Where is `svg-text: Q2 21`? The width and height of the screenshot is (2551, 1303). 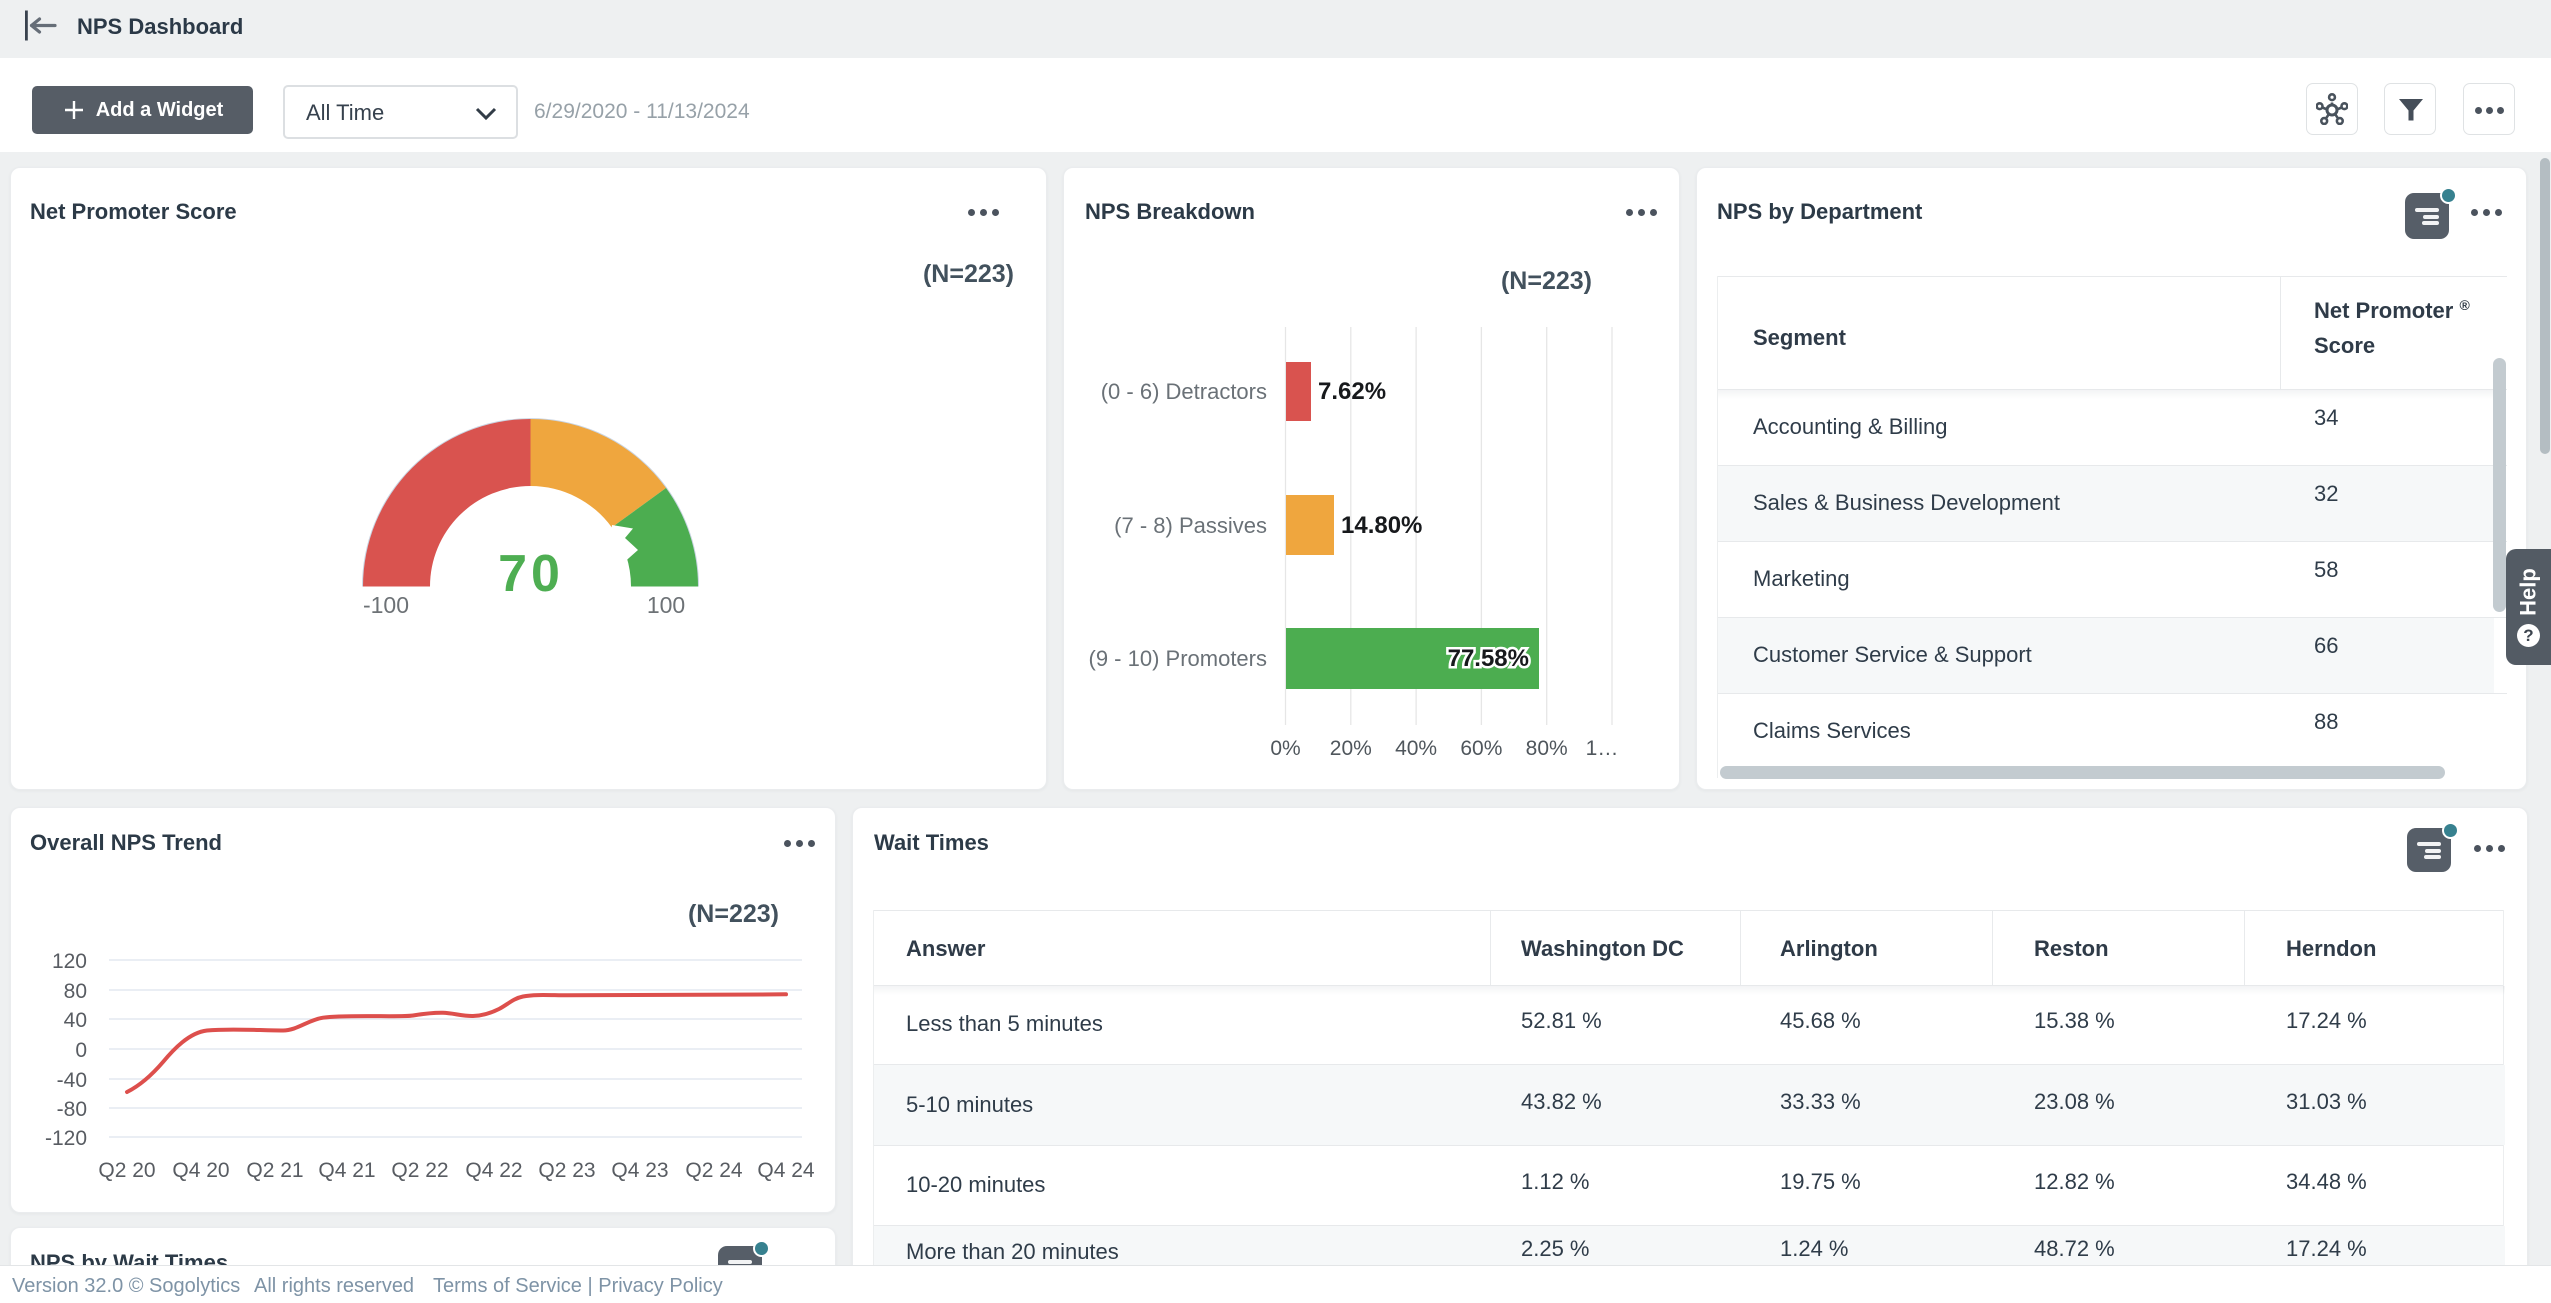
svg-text: Q2 21 is located at coordinates (274, 1170).